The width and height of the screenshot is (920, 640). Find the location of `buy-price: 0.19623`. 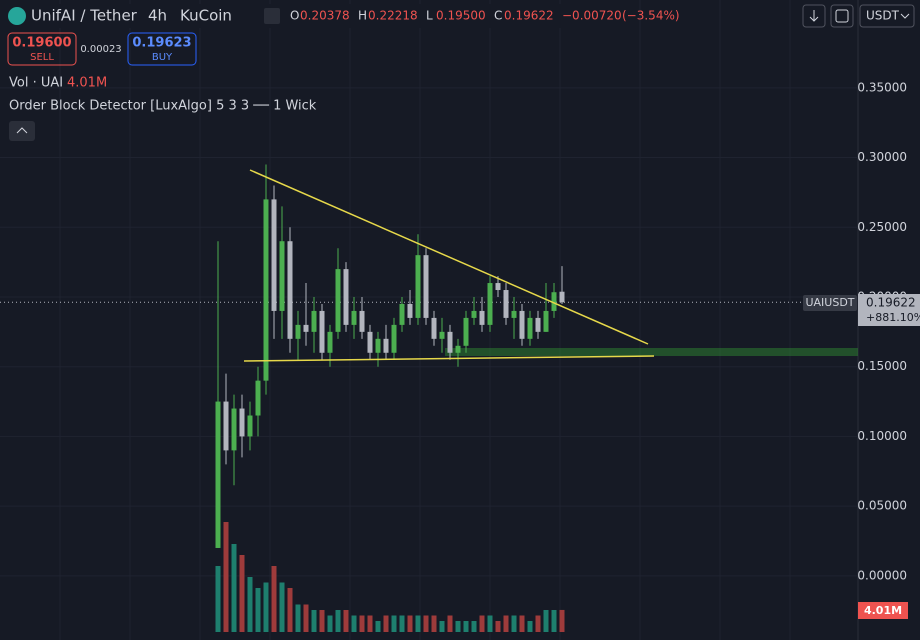

buy-price: 0.19623 is located at coordinates (161, 43).